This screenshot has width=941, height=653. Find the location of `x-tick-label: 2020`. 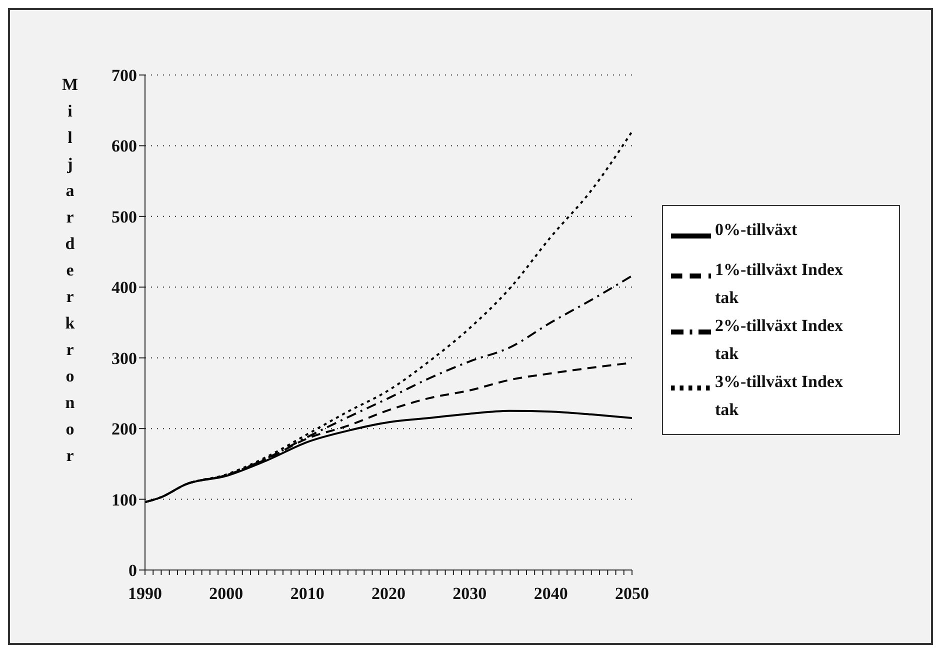

x-tick-label: 2020 is located at coordinates (389, 594).